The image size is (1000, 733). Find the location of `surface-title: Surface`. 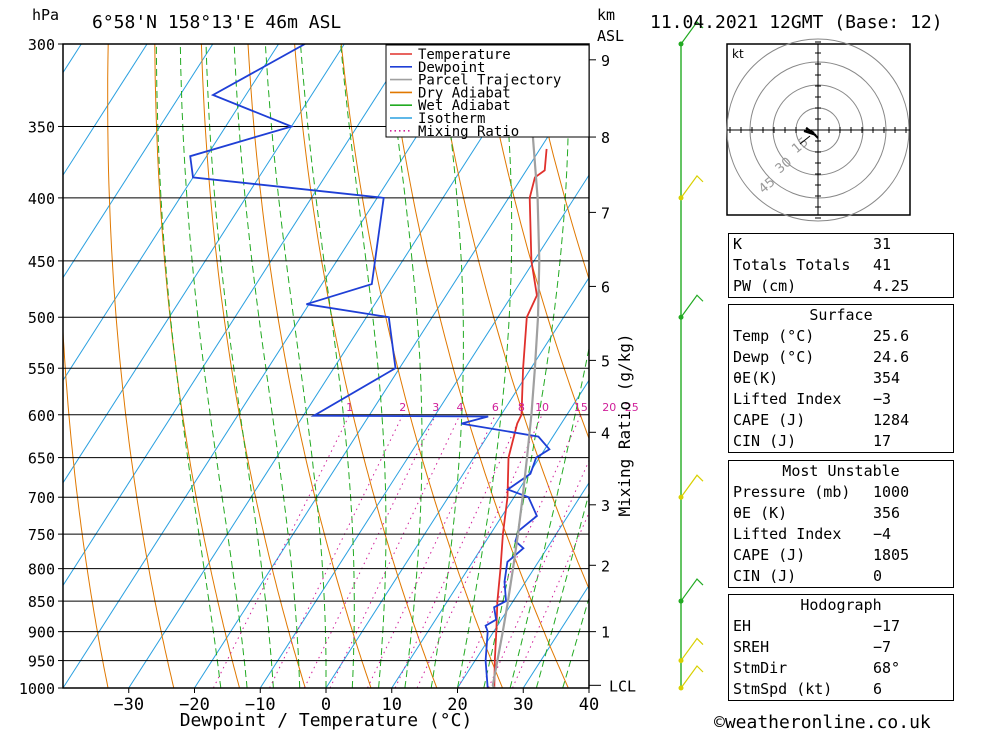

surface-title: Surface is located at coordinates (841, 315).